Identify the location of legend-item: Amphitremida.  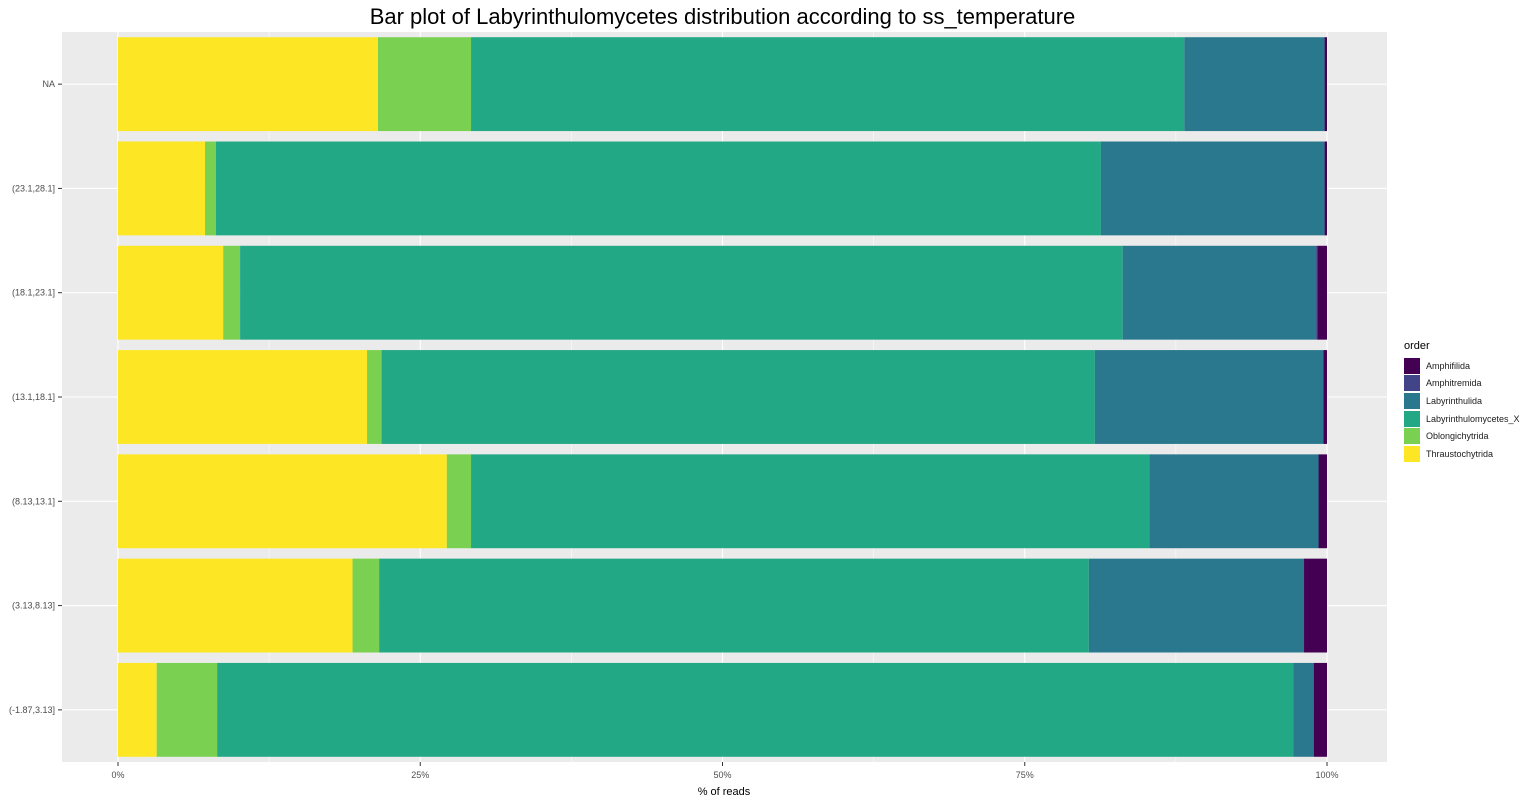
(1462, 384).